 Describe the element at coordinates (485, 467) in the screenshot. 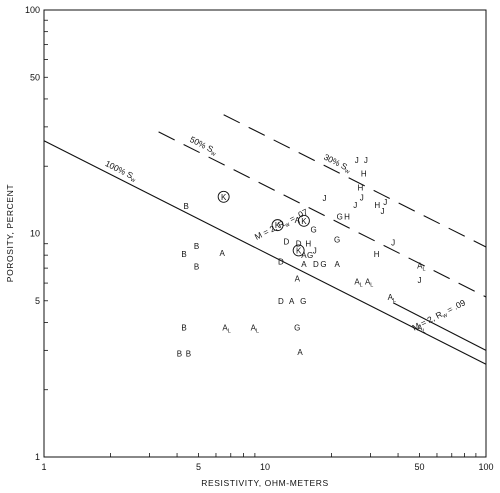

I see `x-tick-label: 100` at that location.